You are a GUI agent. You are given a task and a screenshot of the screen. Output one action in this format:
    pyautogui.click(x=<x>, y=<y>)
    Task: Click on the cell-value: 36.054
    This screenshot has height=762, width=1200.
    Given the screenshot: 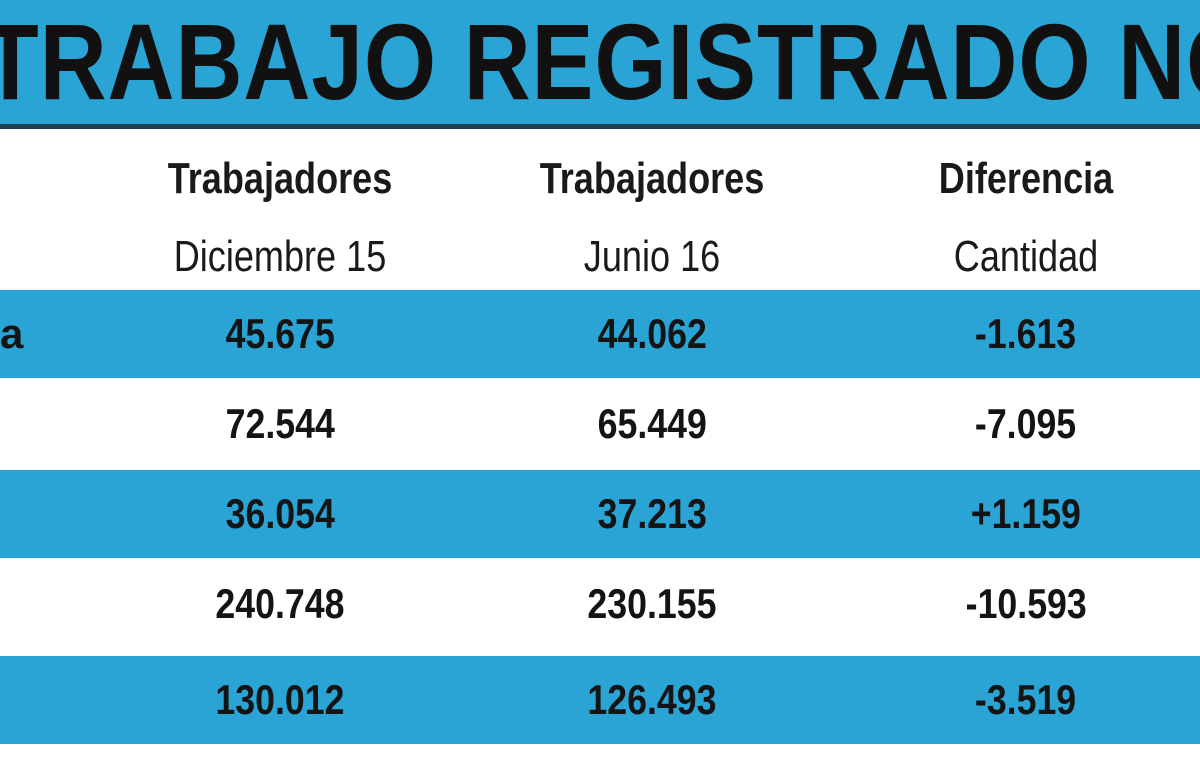 What is the action you would take?
    pyautogui.click(x=280, y=513)
    